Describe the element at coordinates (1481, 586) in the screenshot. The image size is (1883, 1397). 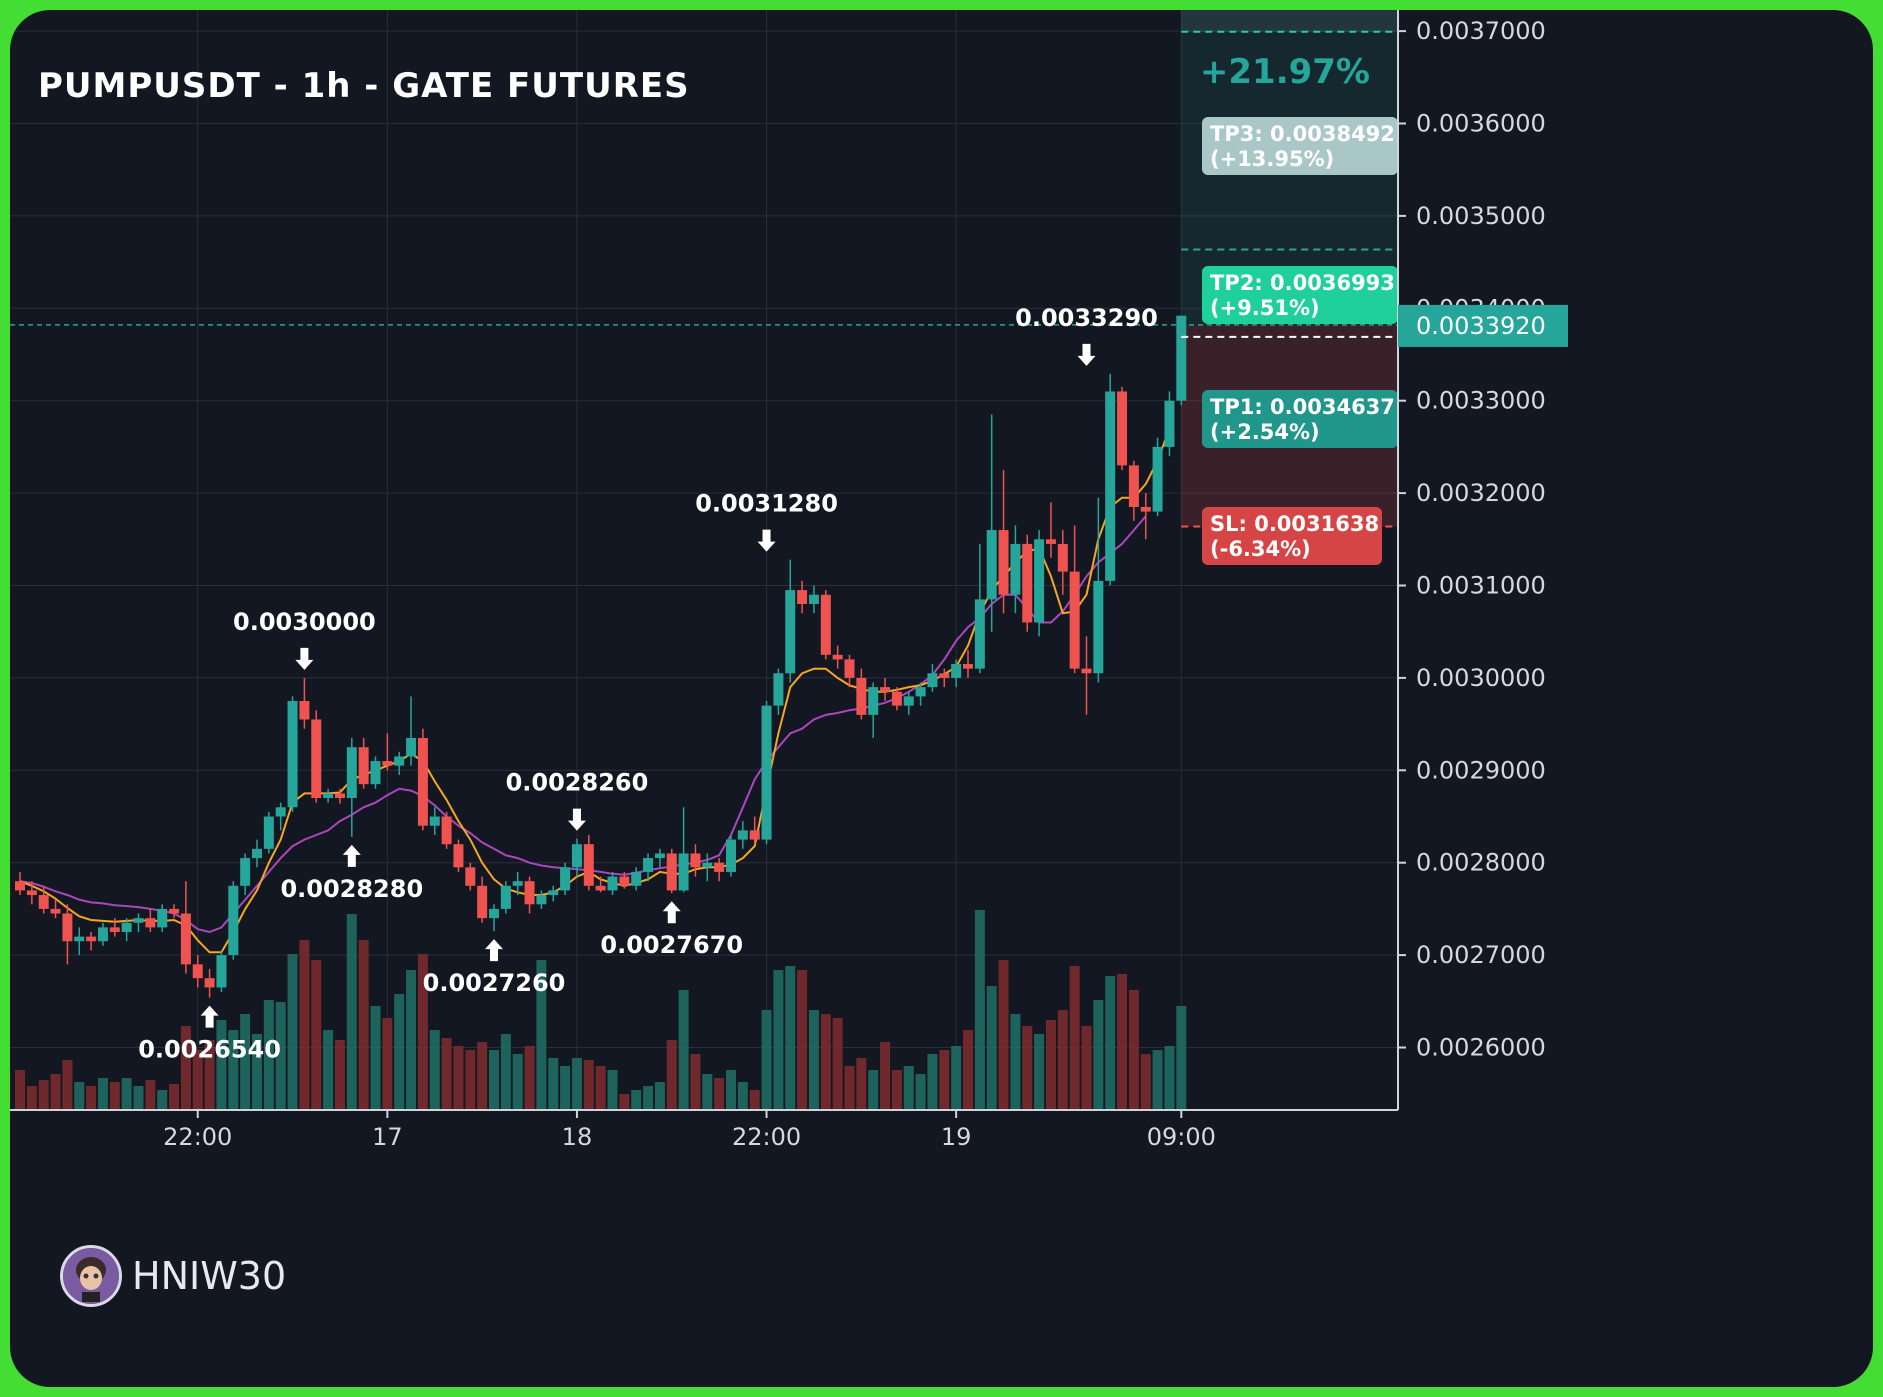
I see `y-tick-label: 0.0031000` at that location.